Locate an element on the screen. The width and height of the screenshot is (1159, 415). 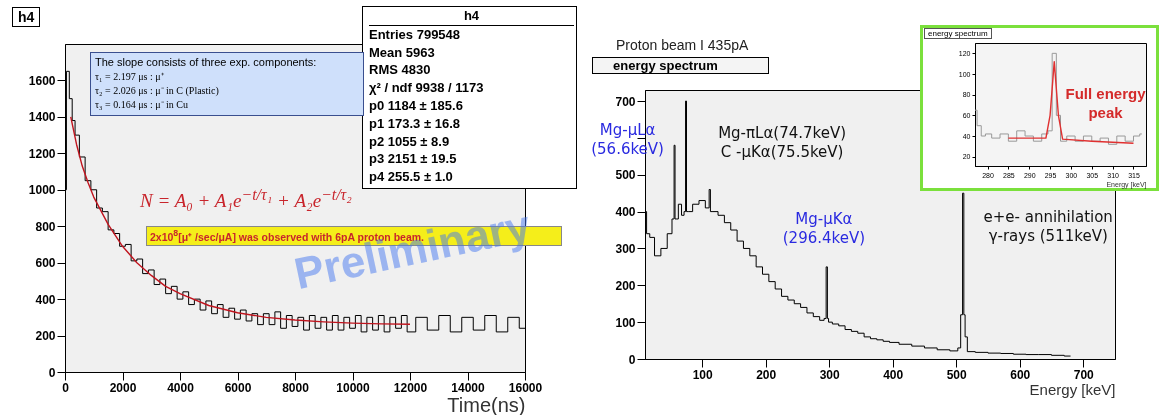
x-tick-label: 700 is located at coordinates (1084, 374).